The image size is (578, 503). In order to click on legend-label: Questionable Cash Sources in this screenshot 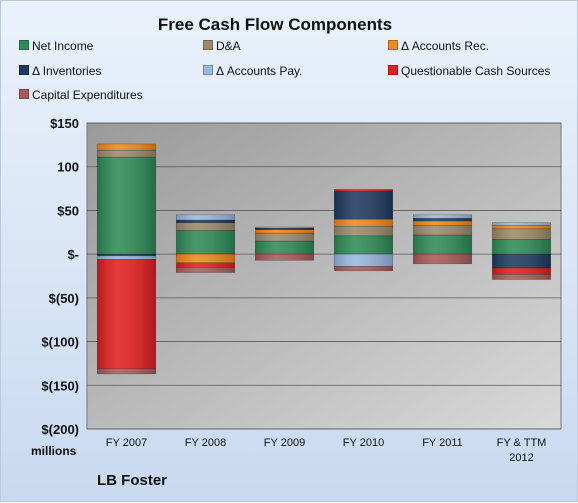, I will do `click(476, 71)`.